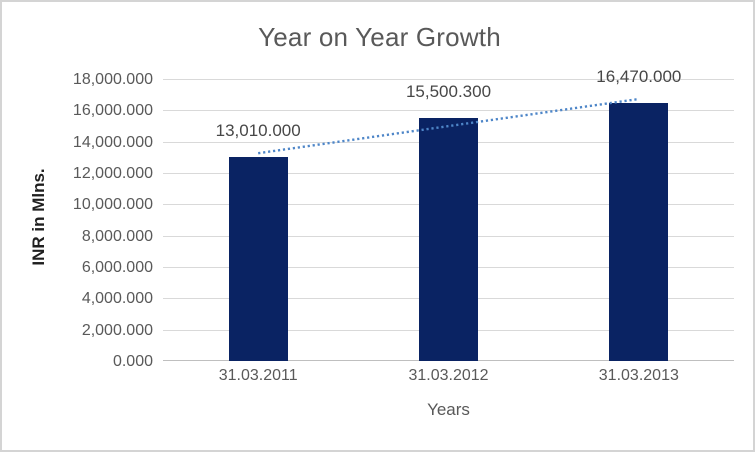 This screenshot has height=452, width=755. What do you see at coordinates (448, 92) in the screenshot?
I see `data-label: 15,500.300` at bounding box center [448, 92].